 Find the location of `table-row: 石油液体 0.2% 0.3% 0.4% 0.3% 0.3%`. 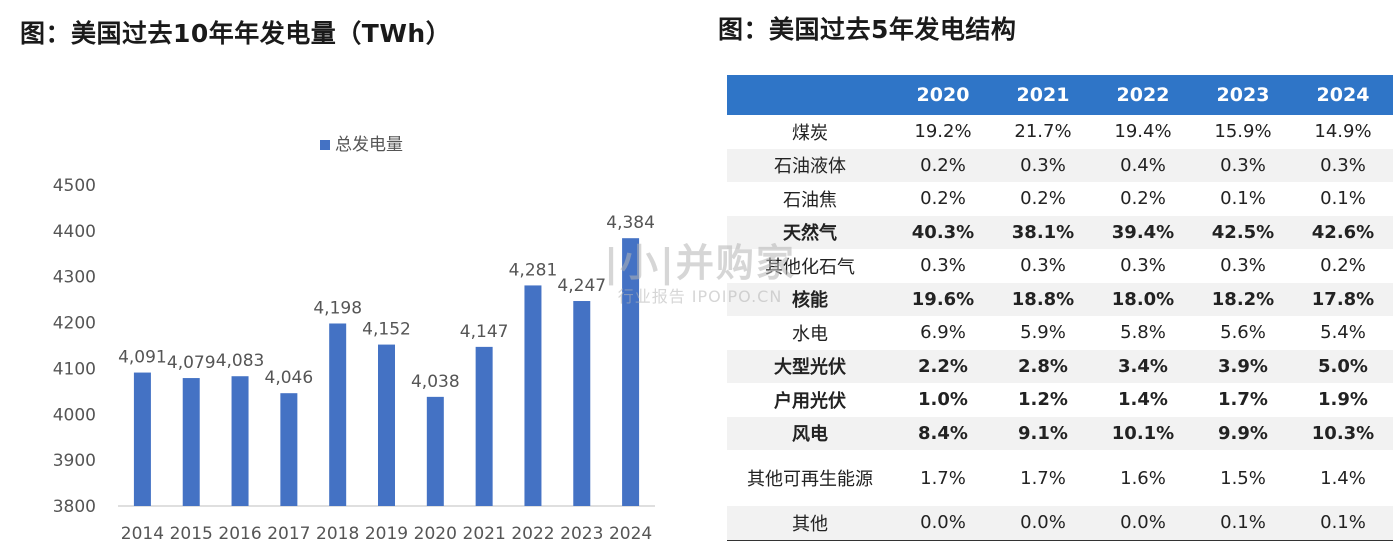

table-row: 石油液体 0.2% 0.3% 0.4% 0.3% 0.3% is located at coordinates (1060, 165).